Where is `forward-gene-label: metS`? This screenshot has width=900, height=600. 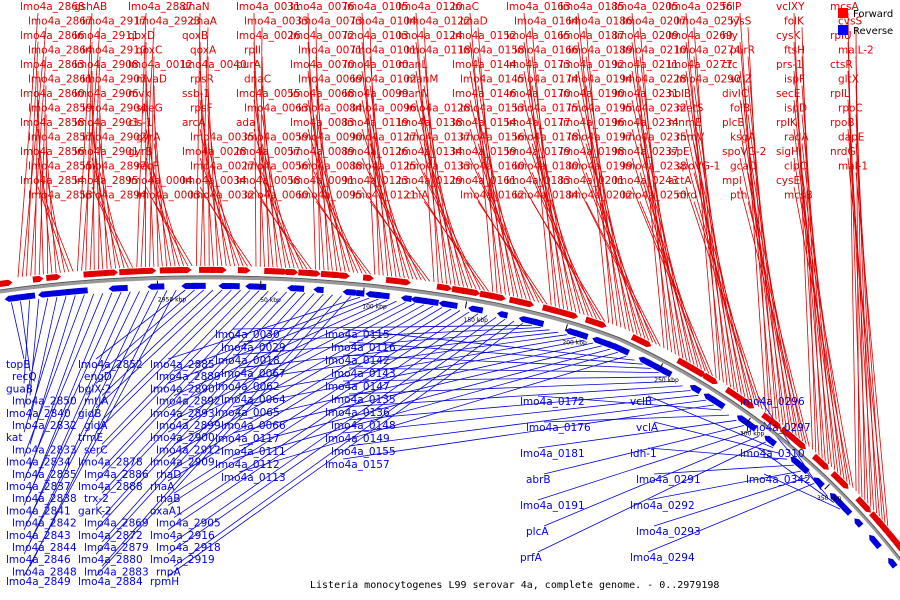
forward-gene-label: metS is located at coordinates (690, 109).